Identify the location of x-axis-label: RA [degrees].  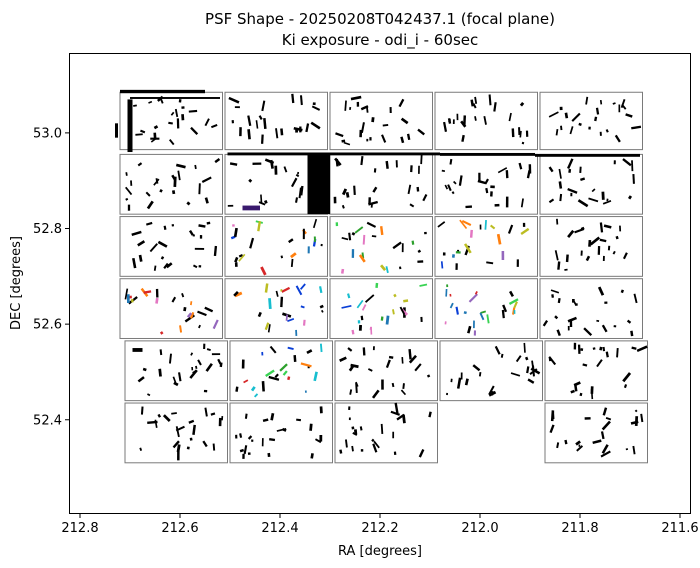
(380, 551).